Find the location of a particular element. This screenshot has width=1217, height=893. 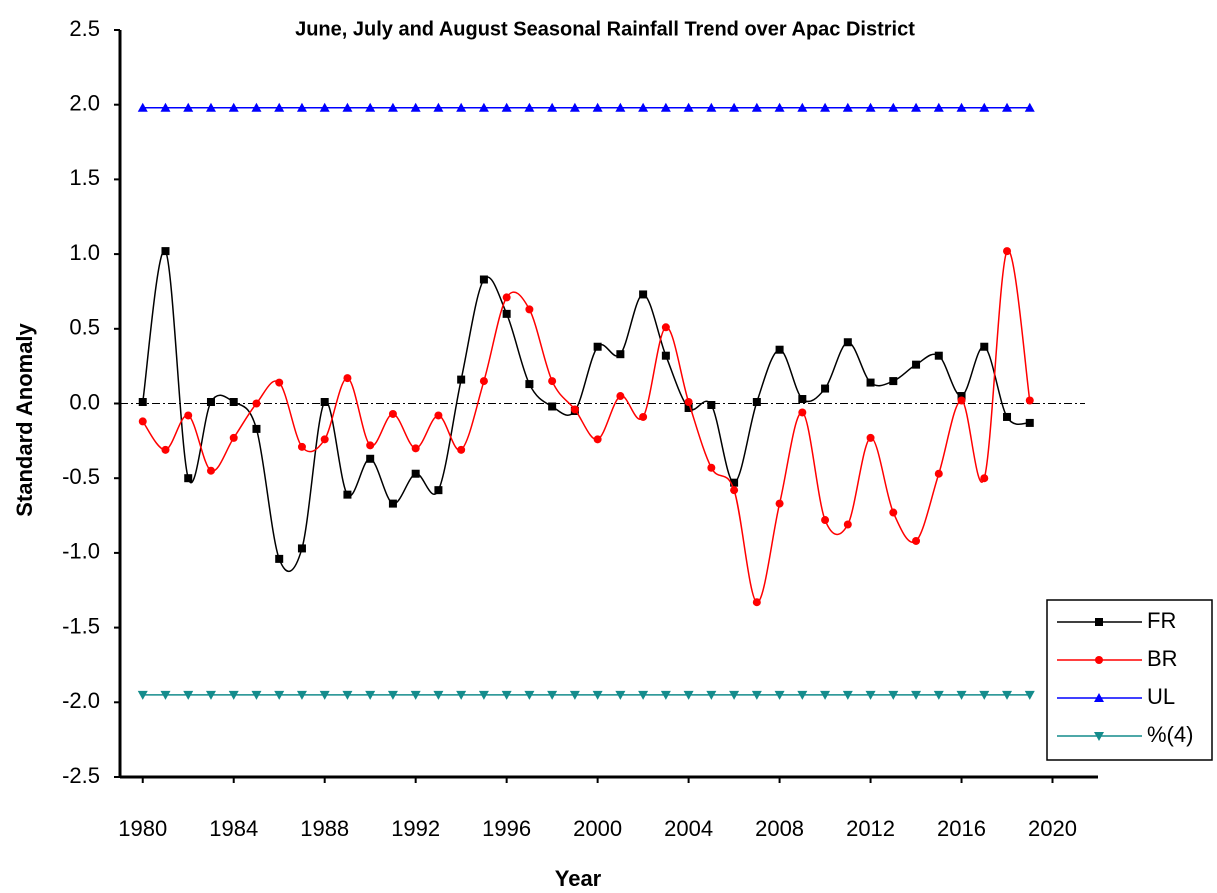

x-tick-label: 2008 is located at coordinates (779, 828).